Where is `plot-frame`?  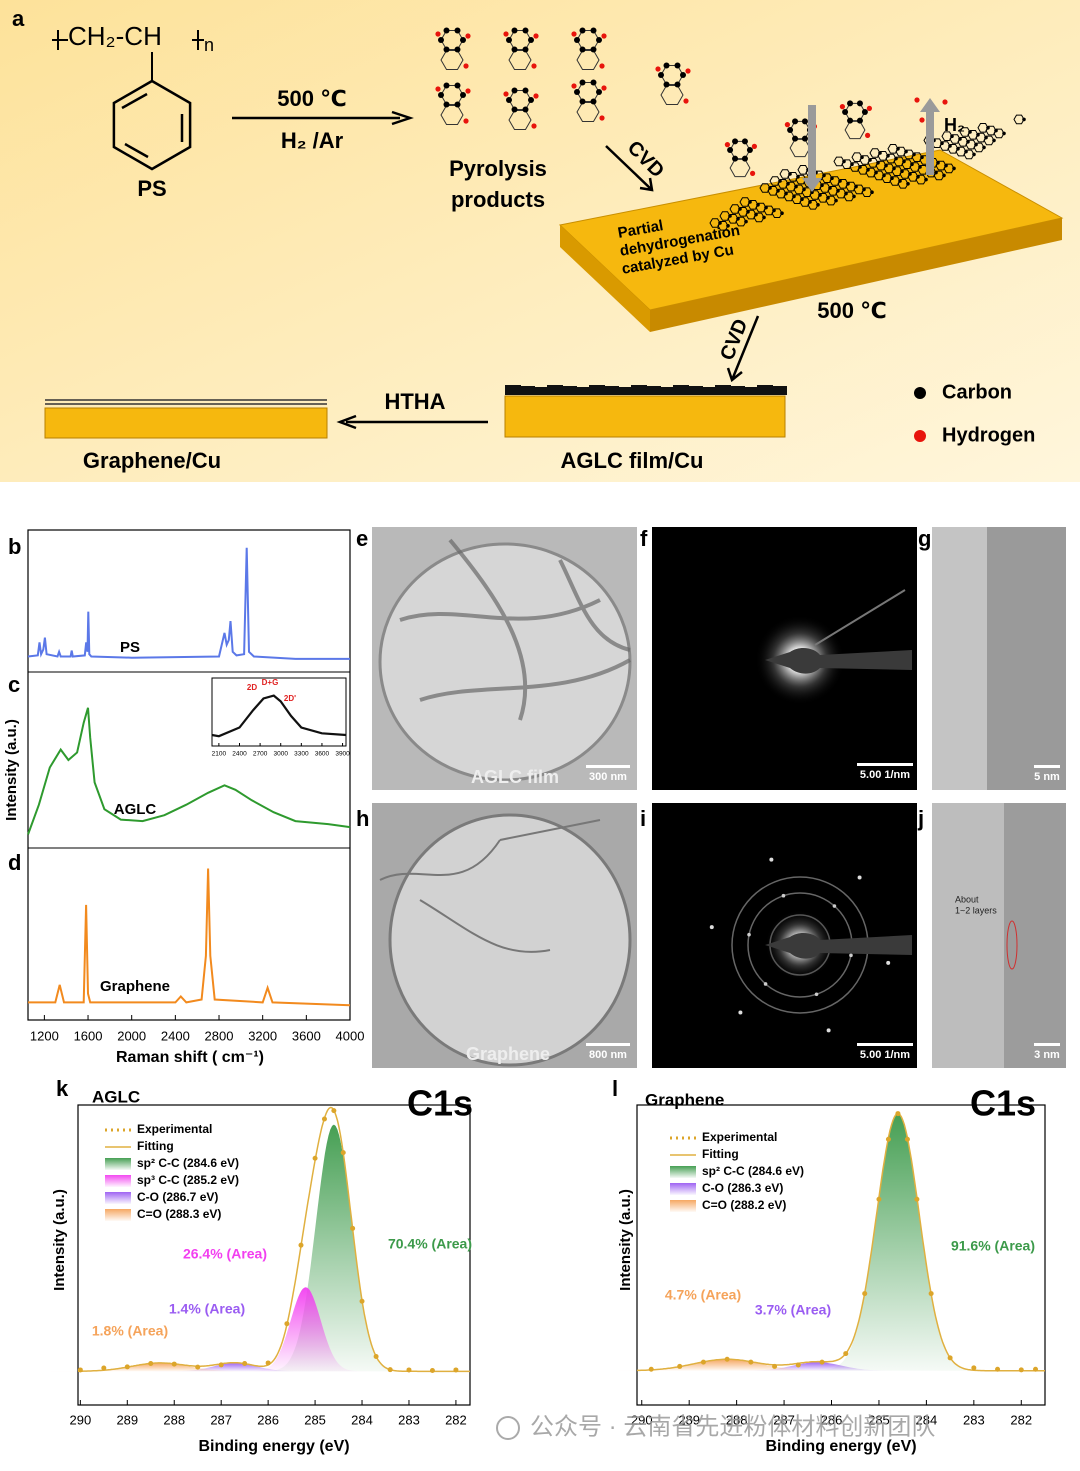
plot-frame is located at coordinates (841, 1255).